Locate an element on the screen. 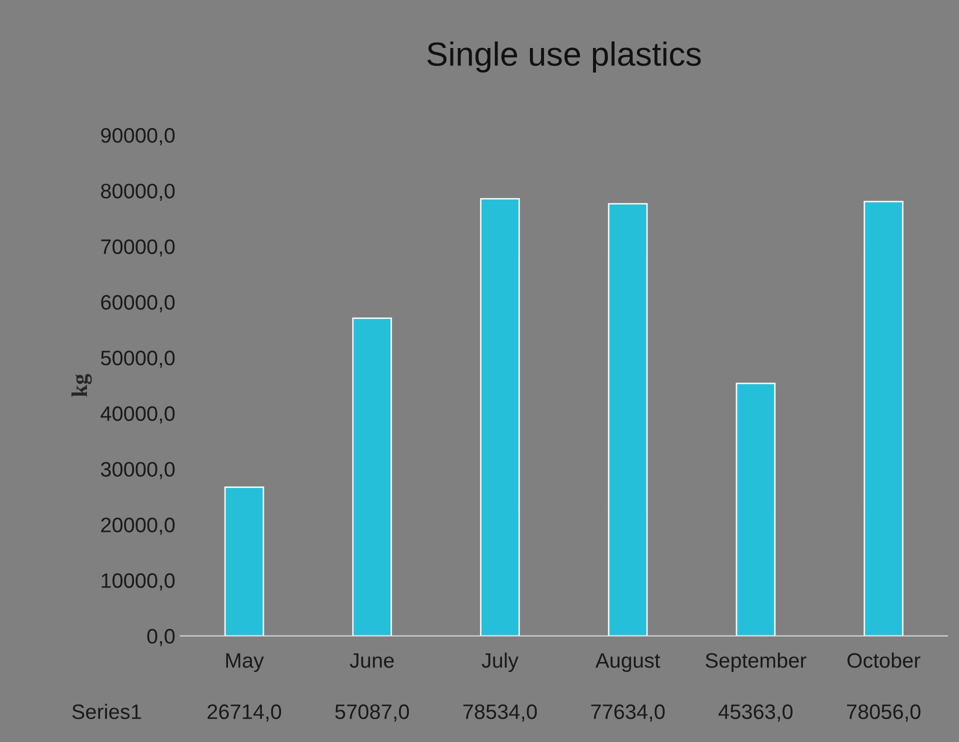 Image resolution: width=959 pixels, height=742 pixels. data-label: 77634,0 is located at coordinates (628, 713).